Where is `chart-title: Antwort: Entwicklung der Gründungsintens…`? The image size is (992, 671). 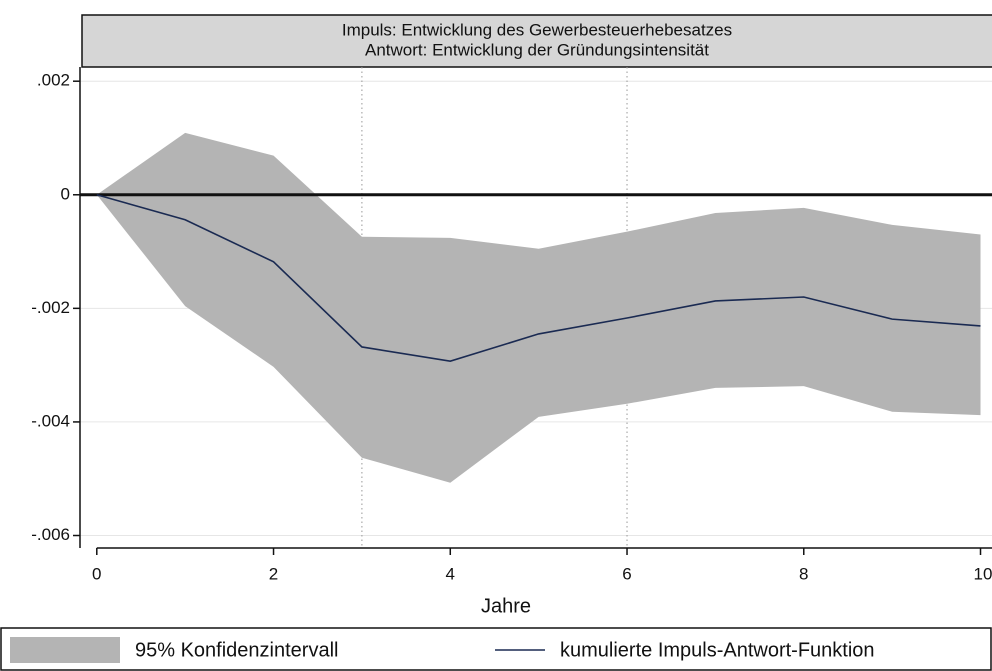 chart-title: Antwort: Entwicklung der Gründungsintens… is located at coordinates (537, 49).